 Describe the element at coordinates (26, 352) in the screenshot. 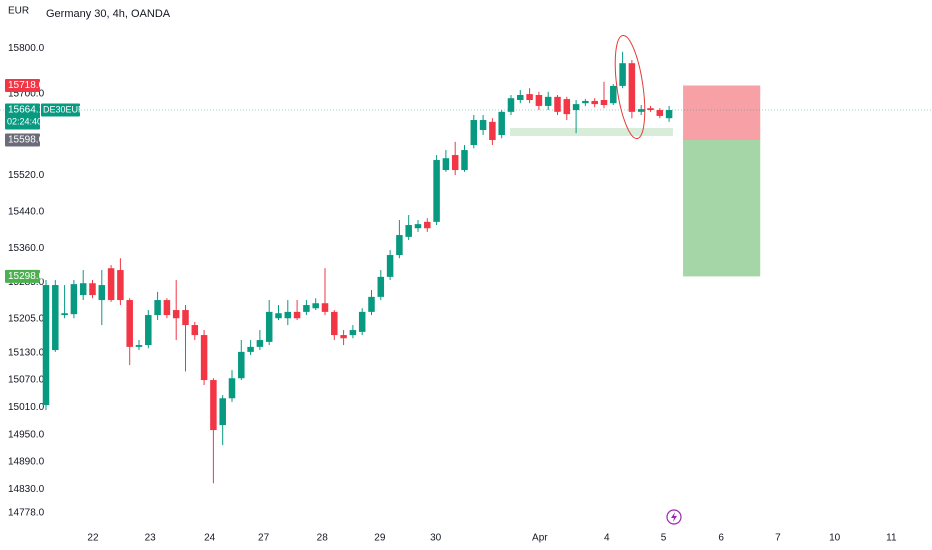

I see `y-tick-label: 15130.0` at that location.